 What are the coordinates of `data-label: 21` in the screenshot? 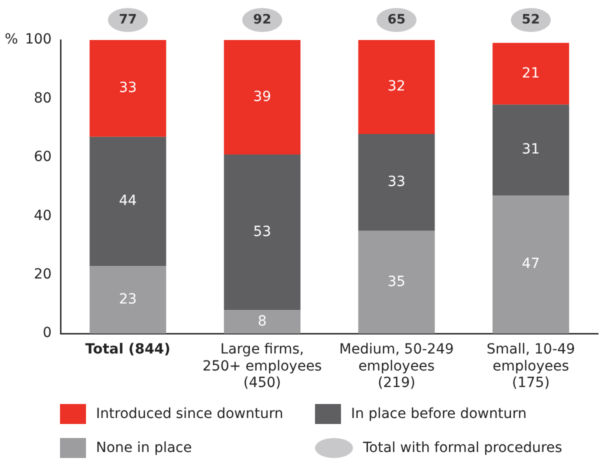 It's located at (531, 73).